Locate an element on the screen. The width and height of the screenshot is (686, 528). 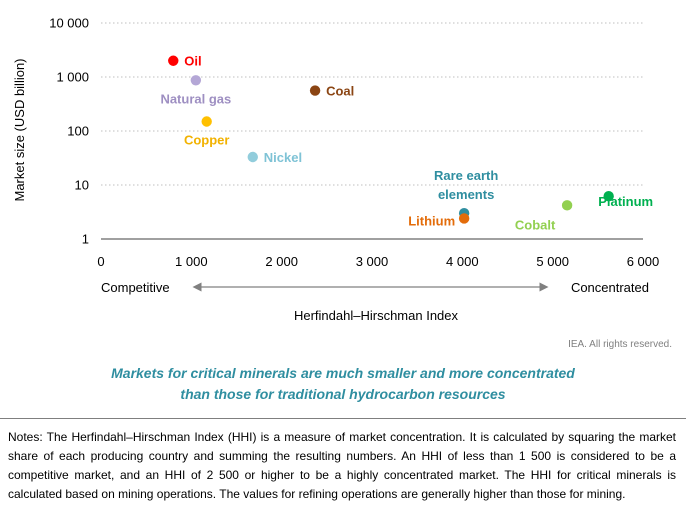
label-line: Rare earth is located at coordinates (466, 175).